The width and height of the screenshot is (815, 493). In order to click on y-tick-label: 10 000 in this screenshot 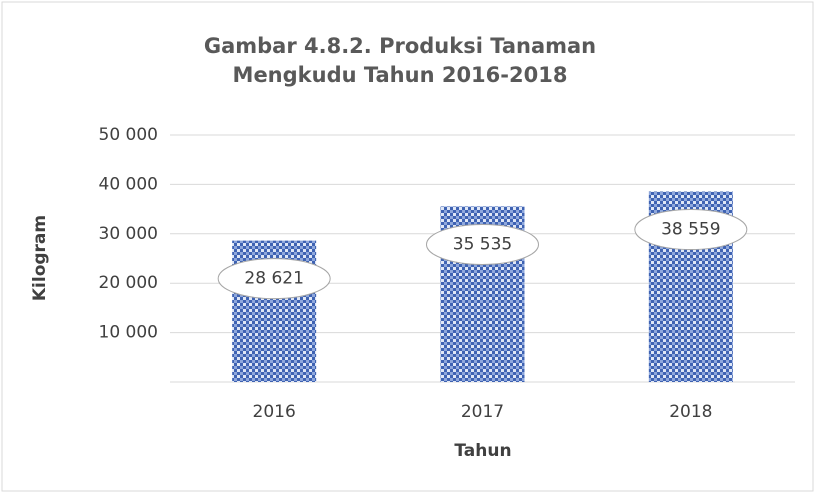, I will do `click(128, 333)`.